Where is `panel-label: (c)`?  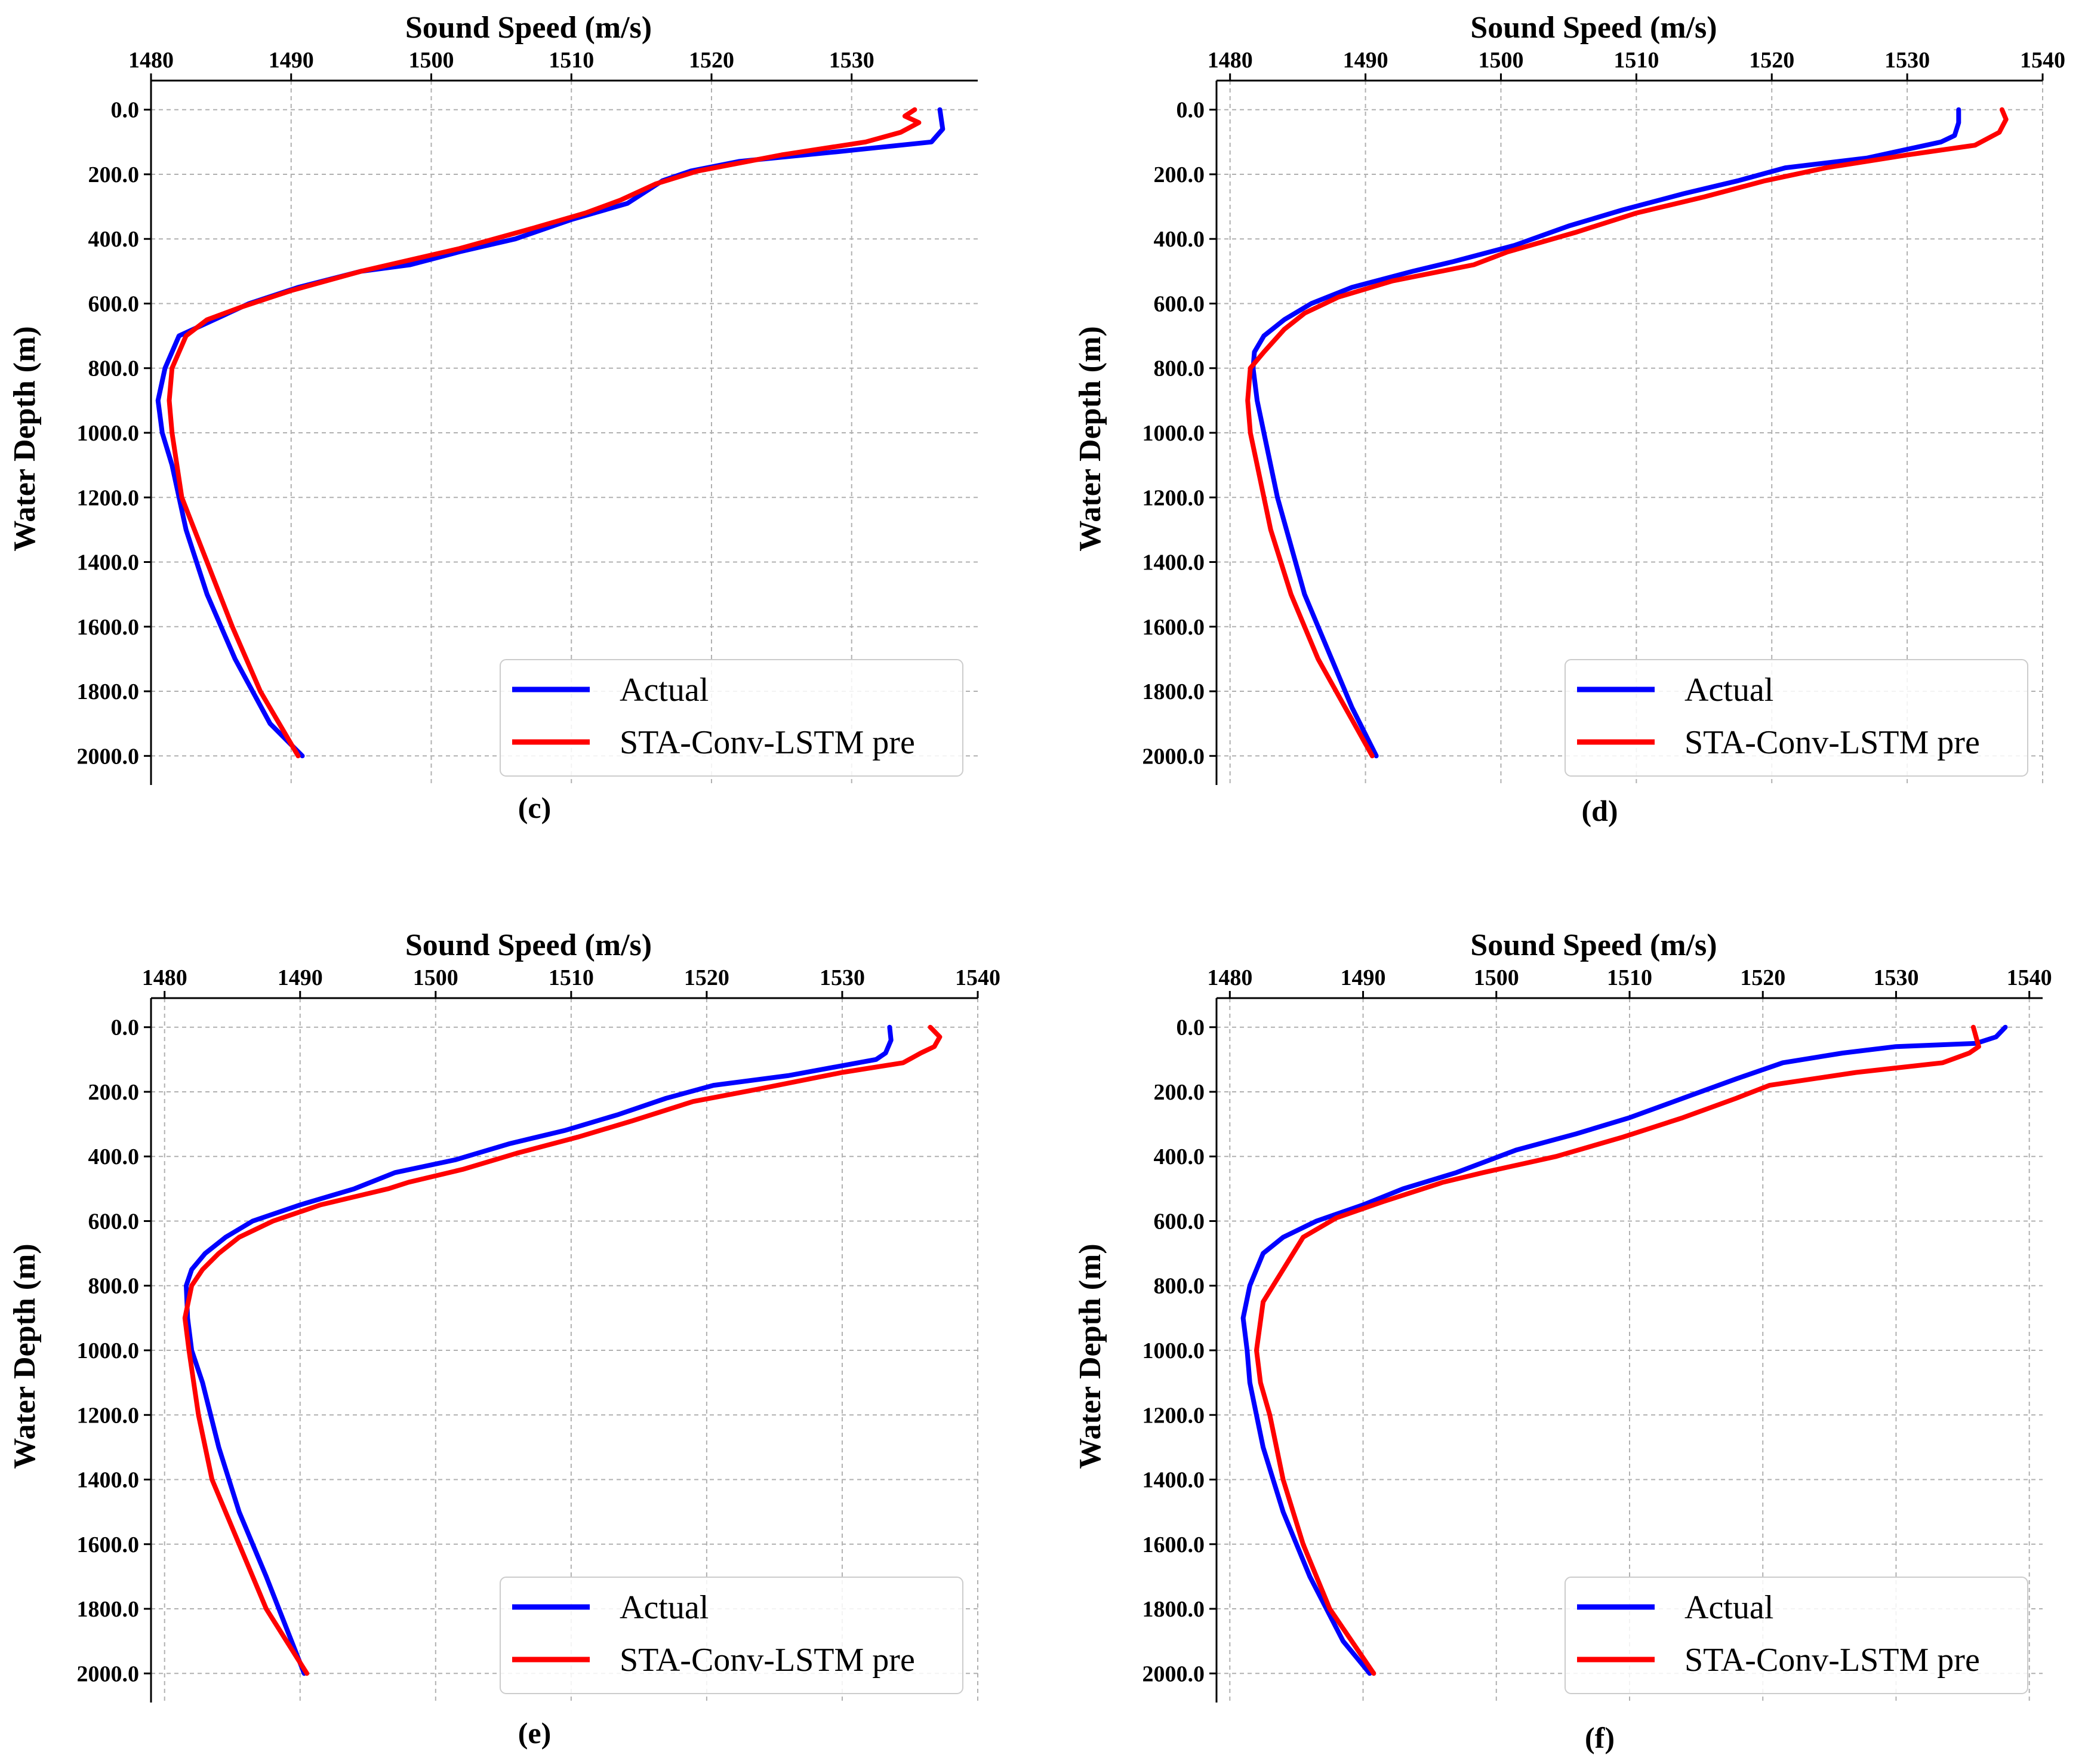
panel-label: (c) is located at coordinates (535, 807).